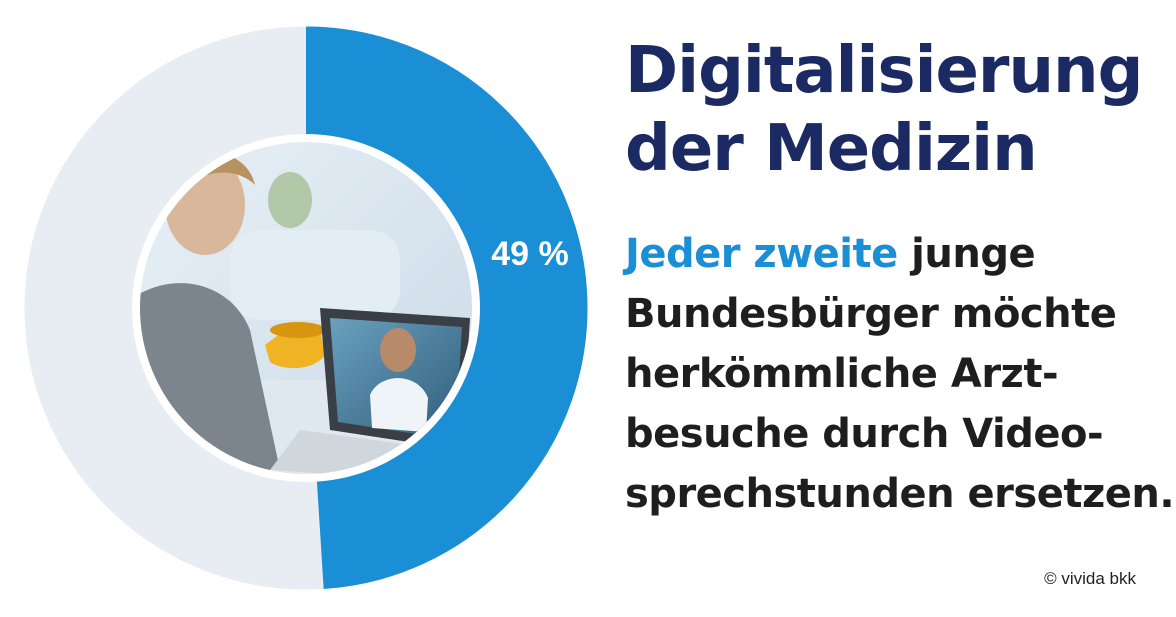 The height and width of the screenshot is (617, 1176). I want to click on statement-highlight: Jeder zweite, so click(761, 254).